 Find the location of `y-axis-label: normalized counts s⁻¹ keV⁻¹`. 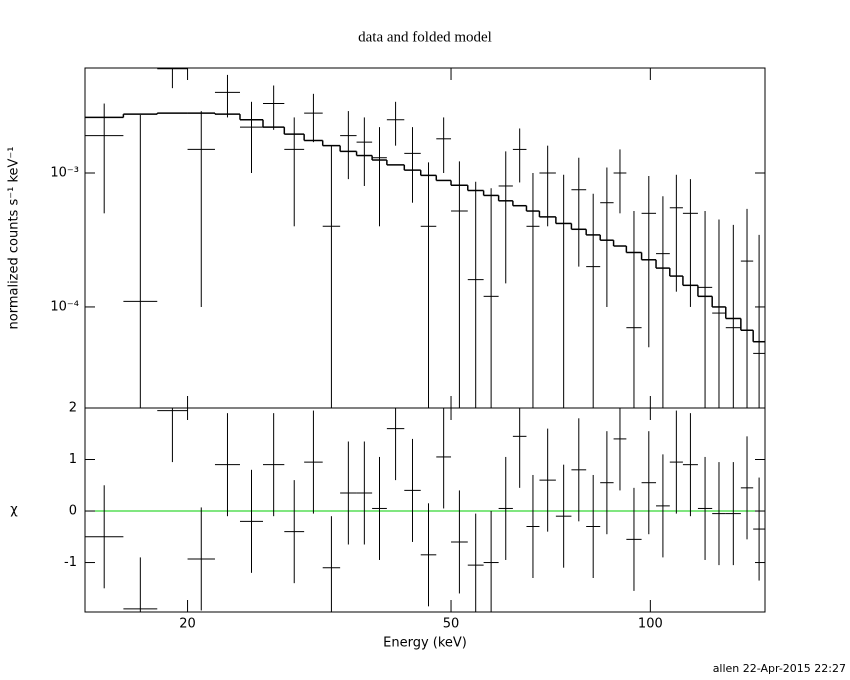

y-axis-label: normalized counts s⁻¹ keV⁻¹ is located at coordinates (14, 238).